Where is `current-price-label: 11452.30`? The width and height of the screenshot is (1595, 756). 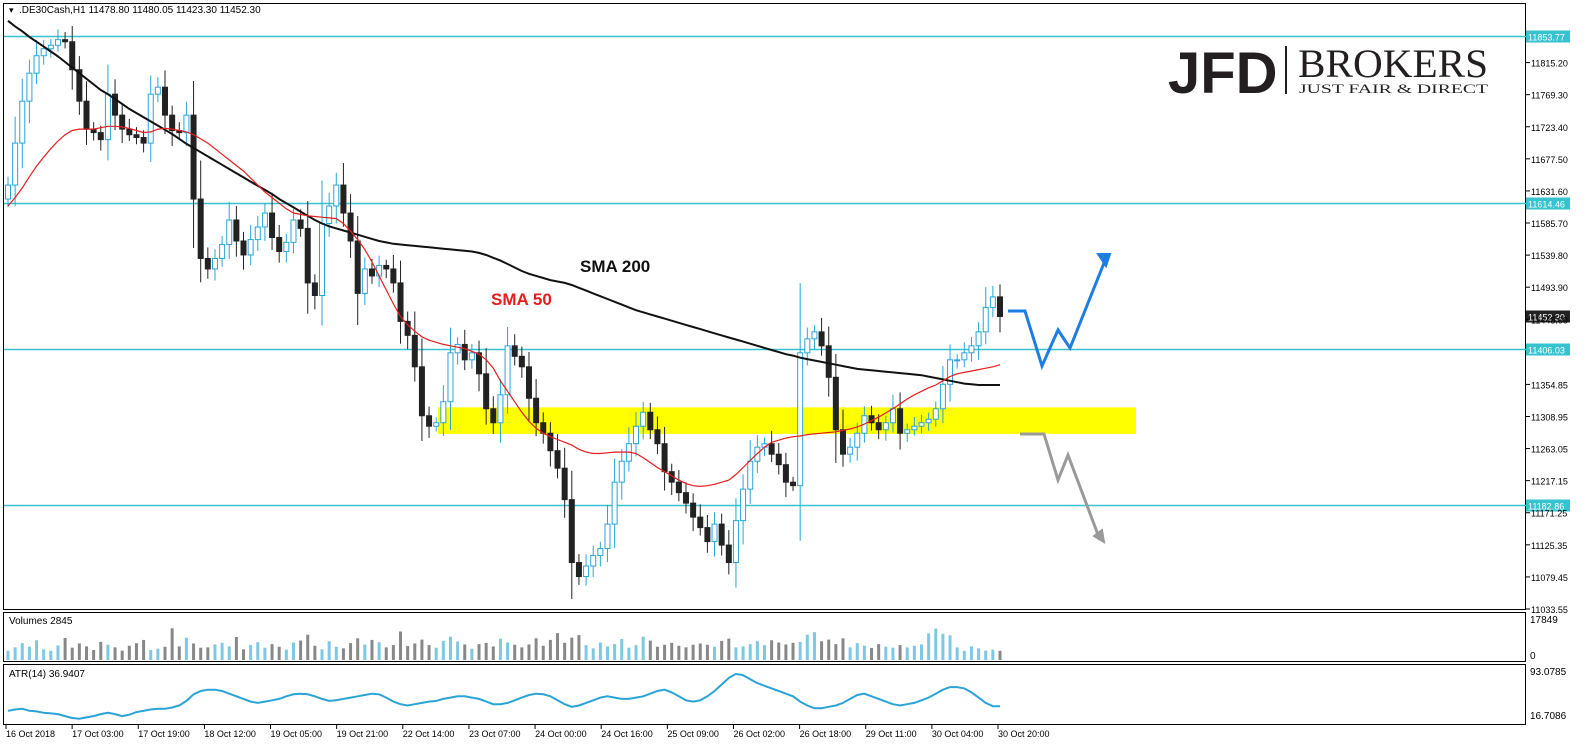 current-price-label: 11452.30 is located at coordinates (1546, 318).